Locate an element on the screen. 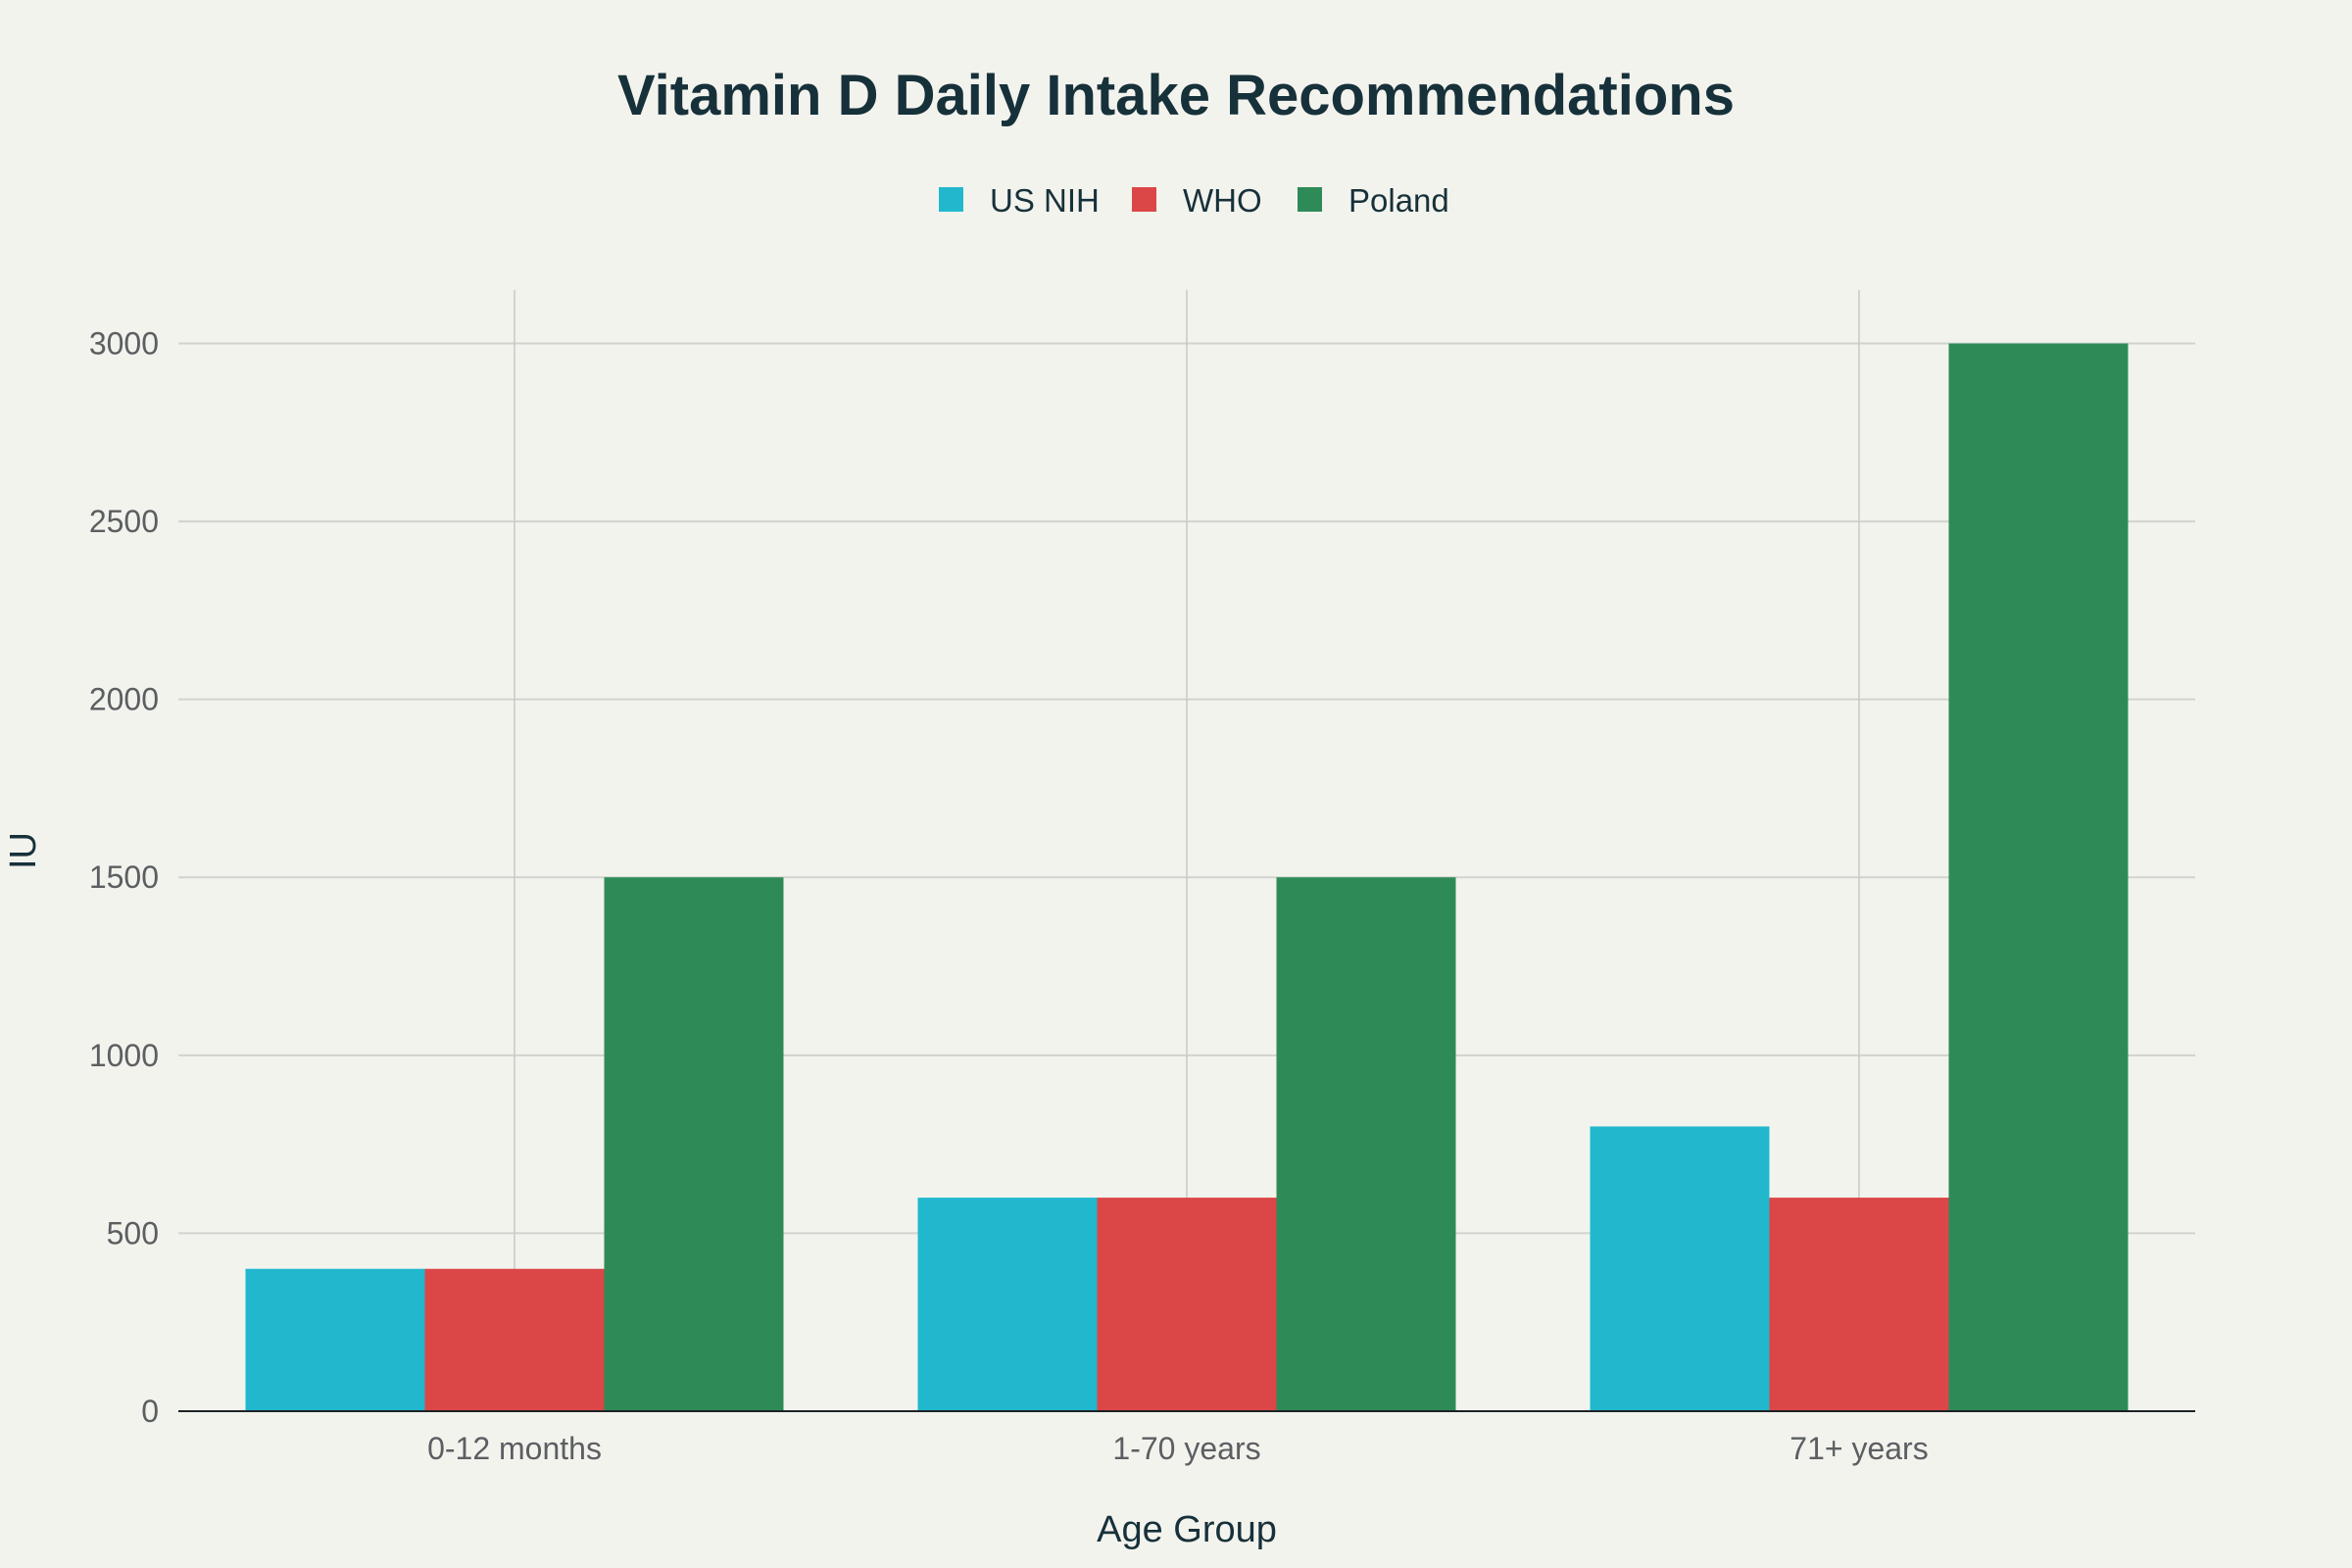  chart-title: Vitamin D Daily Intake Recommendations is located at coordinates (1176, 95).